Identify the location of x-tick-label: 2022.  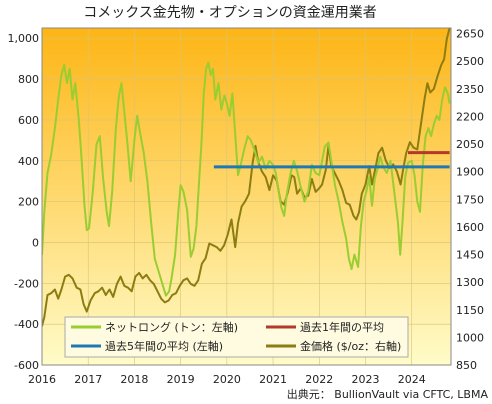
(319, 379).